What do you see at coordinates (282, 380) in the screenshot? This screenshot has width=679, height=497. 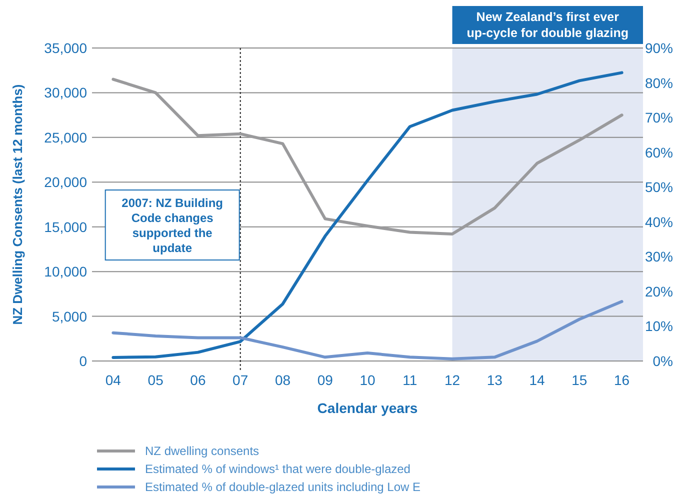 I see `x-tick-label: 08` at bounding box center [282, 380].